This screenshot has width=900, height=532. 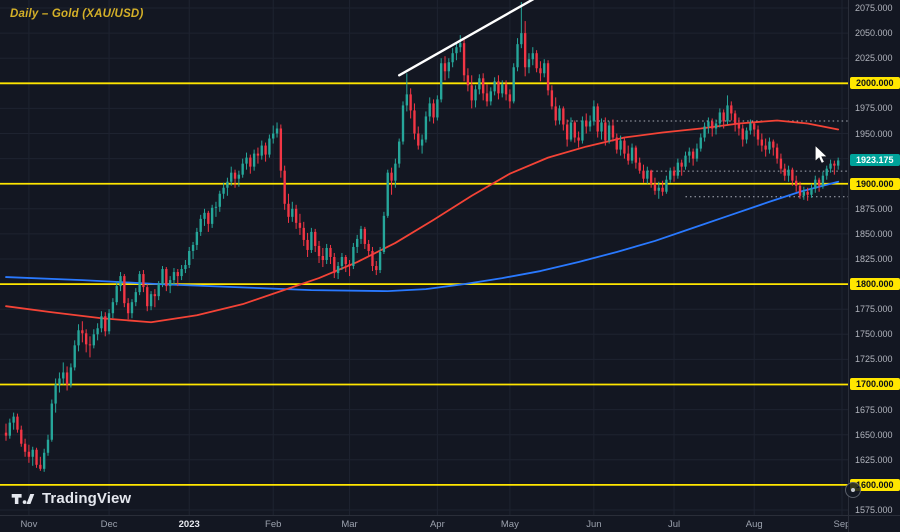 I want to click on time-tick-label: Feb, so click(x=273, y=524).